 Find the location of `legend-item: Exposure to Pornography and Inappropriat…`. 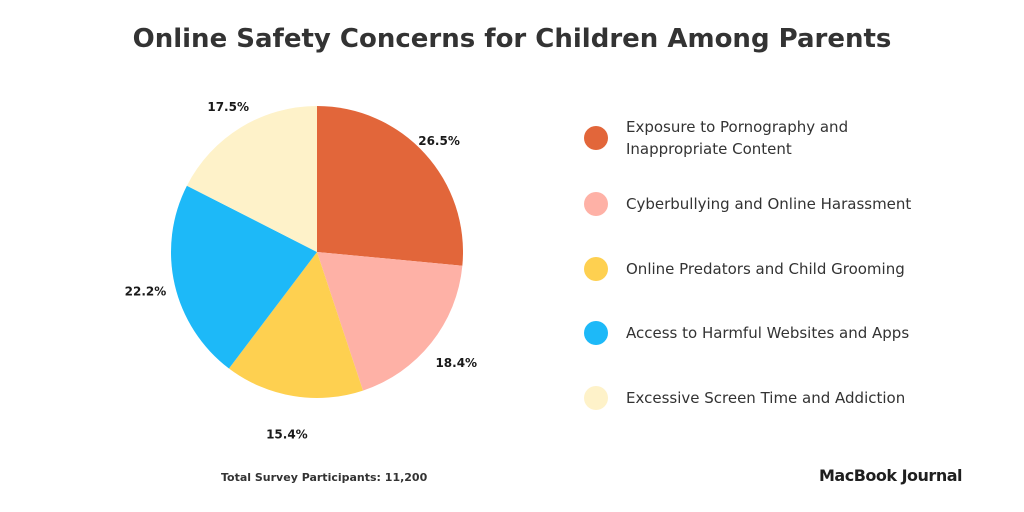

legend-item: Exposure to Pornography and Inappropriat… is located at coordinates (716, 138).